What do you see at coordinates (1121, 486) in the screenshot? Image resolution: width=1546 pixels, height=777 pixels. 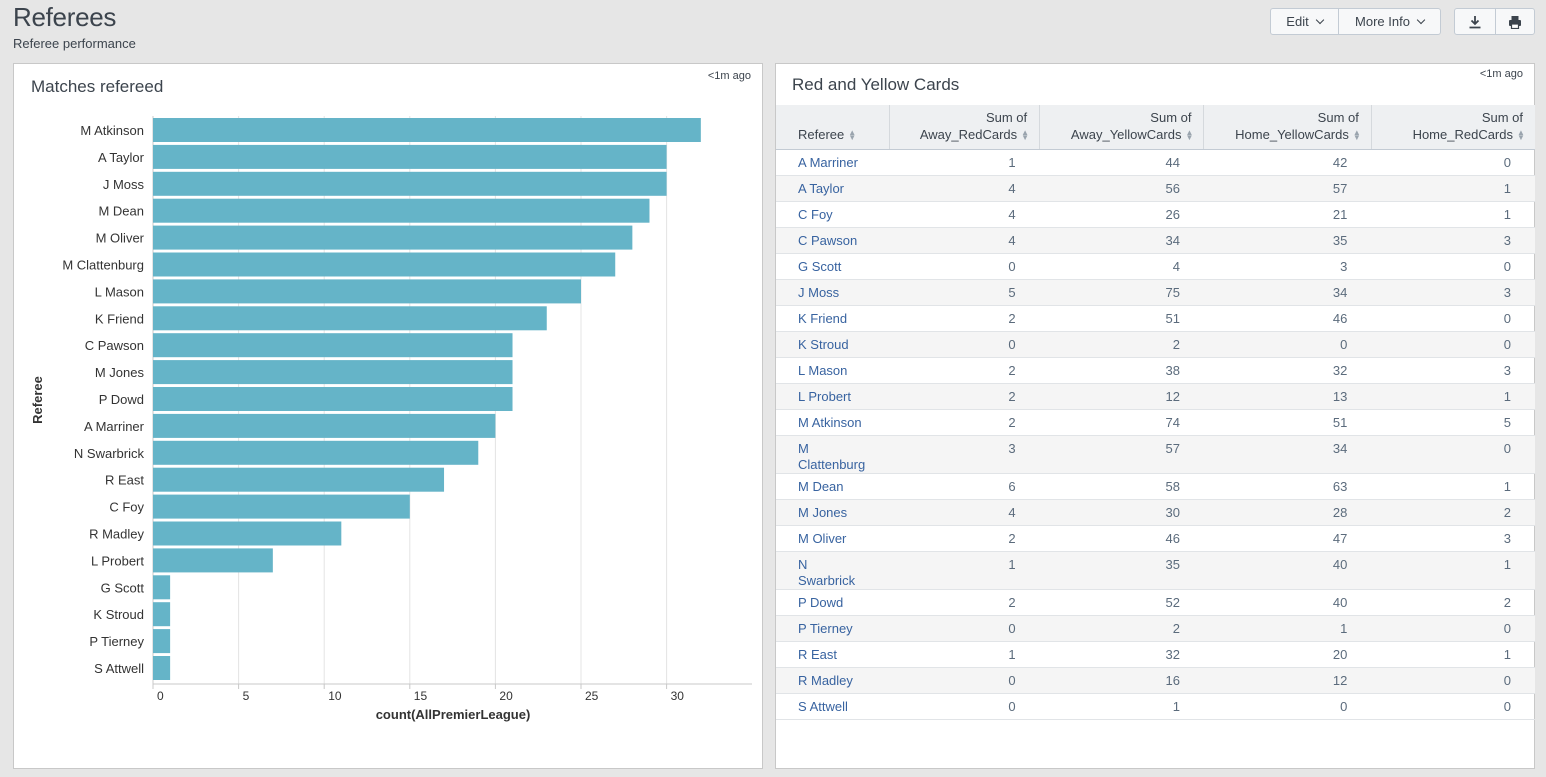 I see `table-cell: 58` at bounding box center [1121, 486].